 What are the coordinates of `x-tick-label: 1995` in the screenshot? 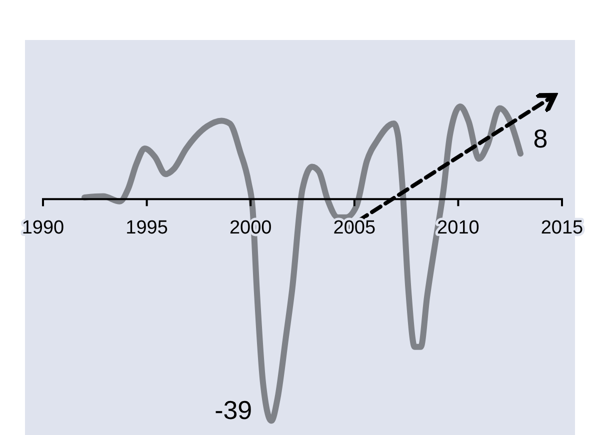 It's located at (147, 228).